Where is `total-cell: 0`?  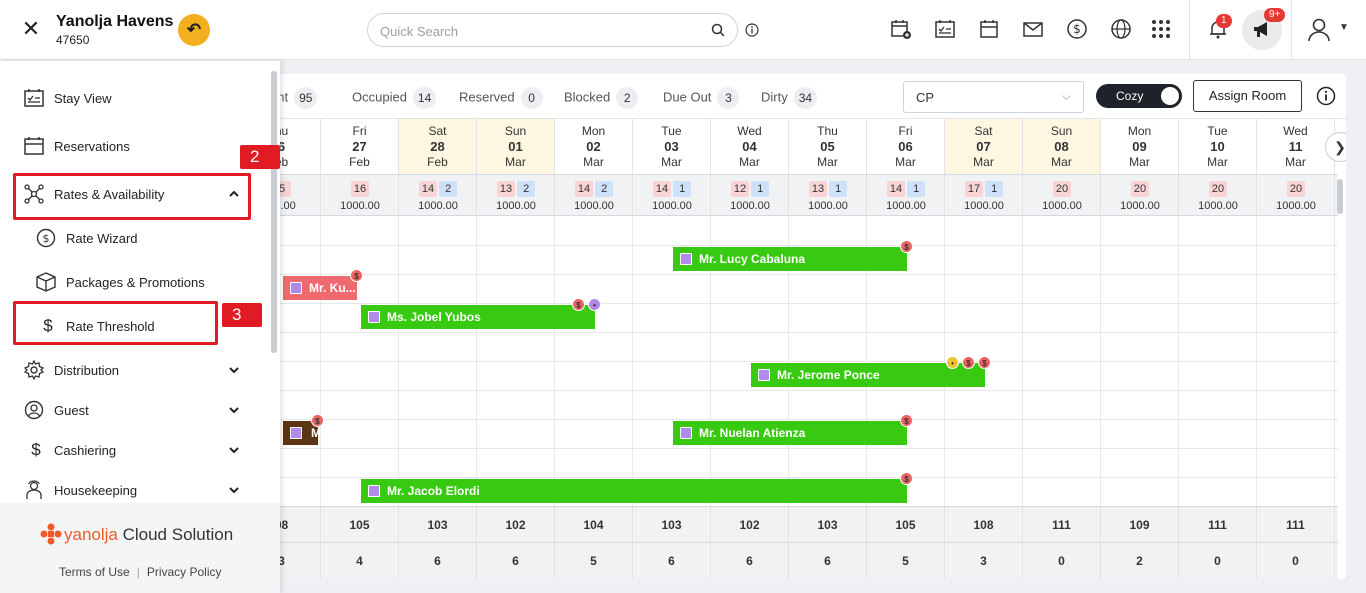 total-cell: 0 is located at coordinates (1218, 561).